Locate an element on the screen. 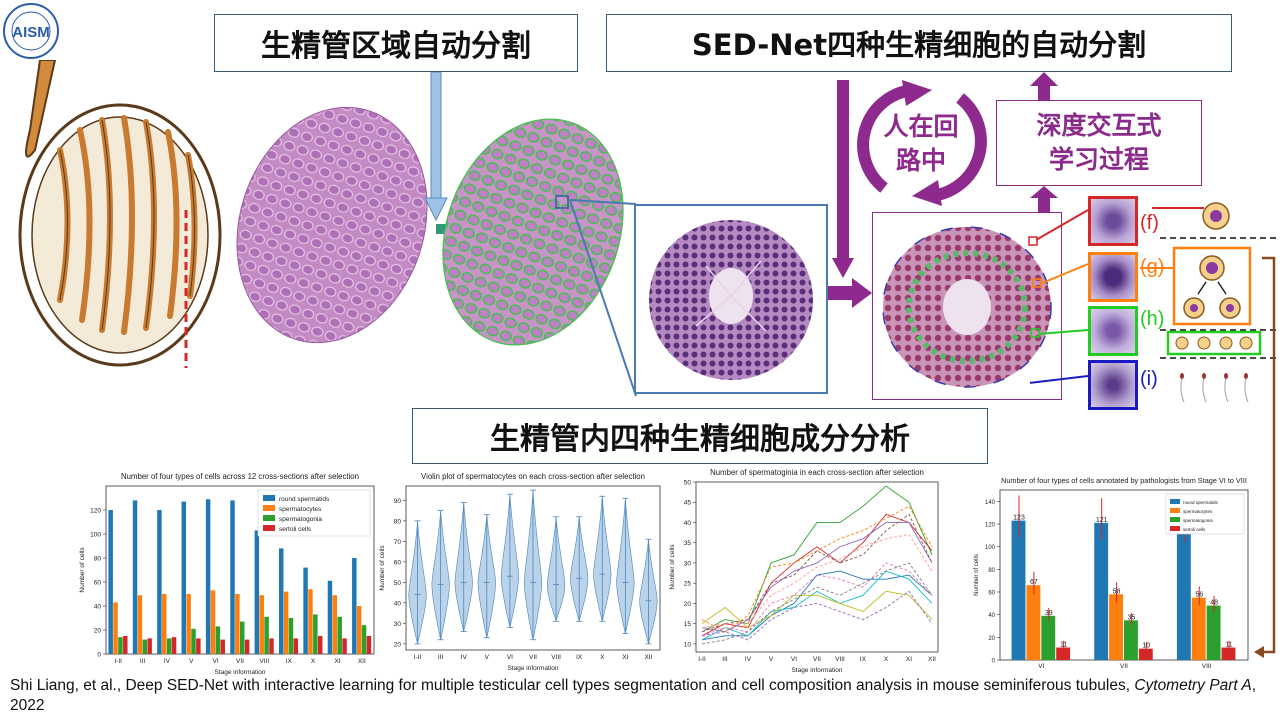  y-tick-label: 60 is located at coordinates (98, 583).